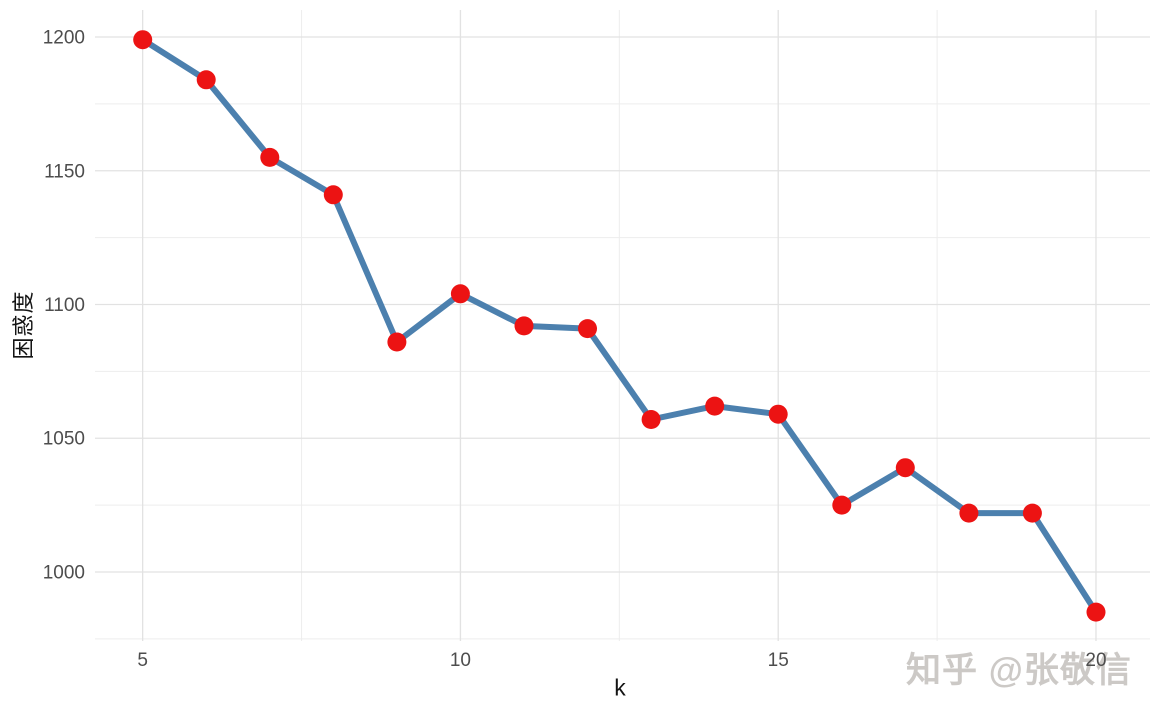  I want to click on y-tick-label: 1000, so click(64, 573).